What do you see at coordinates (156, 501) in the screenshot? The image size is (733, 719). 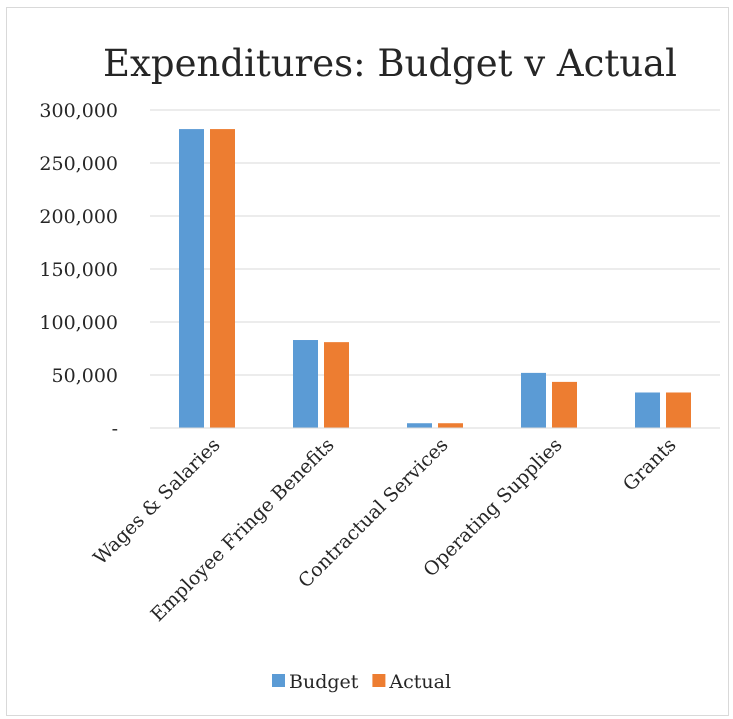 I see `x-tick-label: Wages & Salaries` at bounding box center [156, 501].